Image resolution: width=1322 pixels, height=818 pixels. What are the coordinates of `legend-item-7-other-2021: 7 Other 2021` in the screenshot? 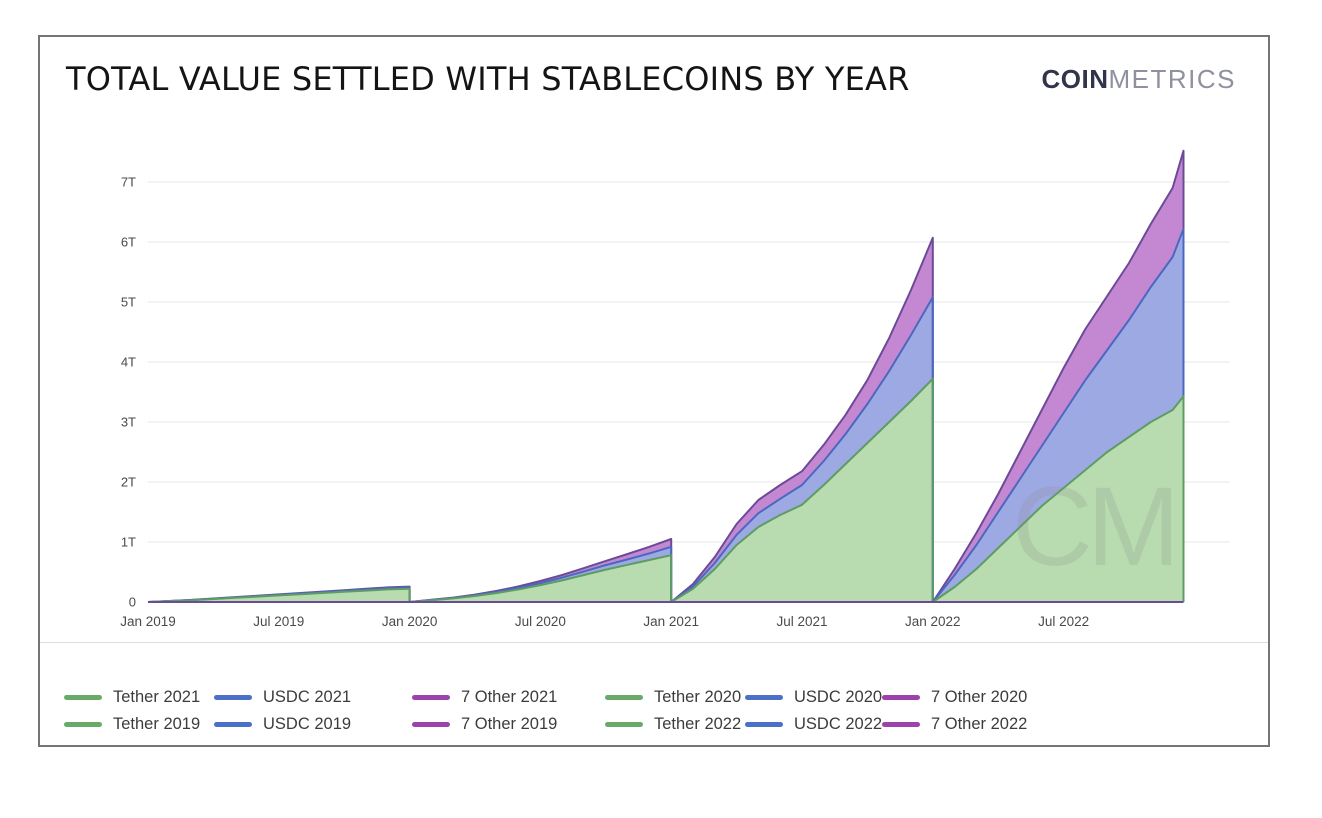 It's located at (508, 697).